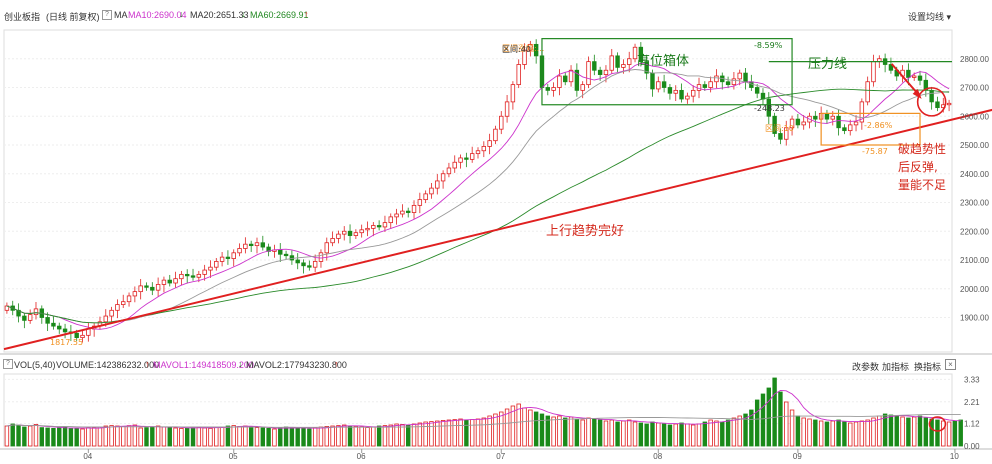  Describe the element at coordinates (108, 365) in the screenshot. I see `volume-value: VOLUME:142386232.000` at that location.